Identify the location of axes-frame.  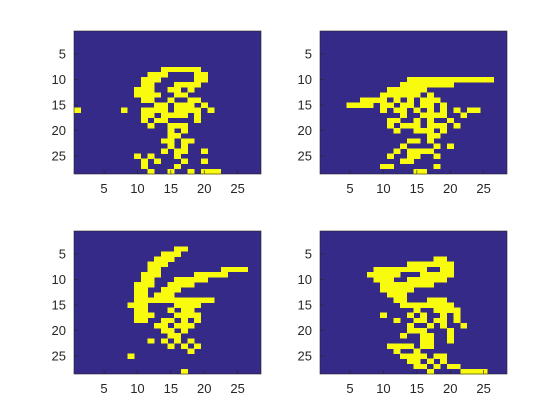
(413, 102).